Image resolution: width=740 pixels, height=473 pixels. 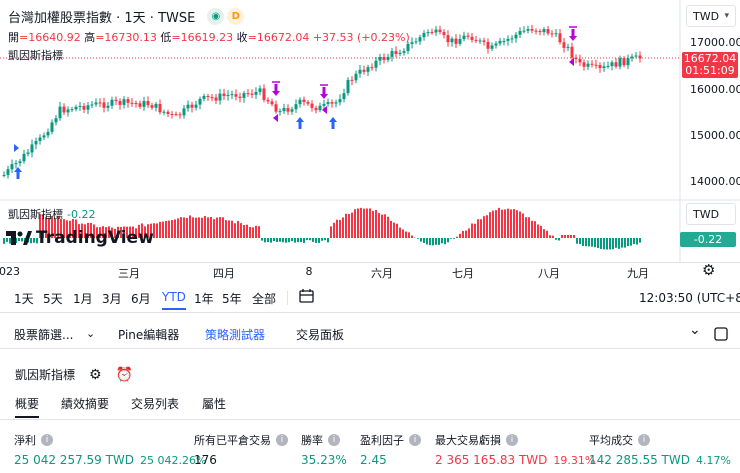 What do you see at coordinates (53, 299) in the screenshot?
I see `range-5d-button: 5天` at bounding box center [53, 299].